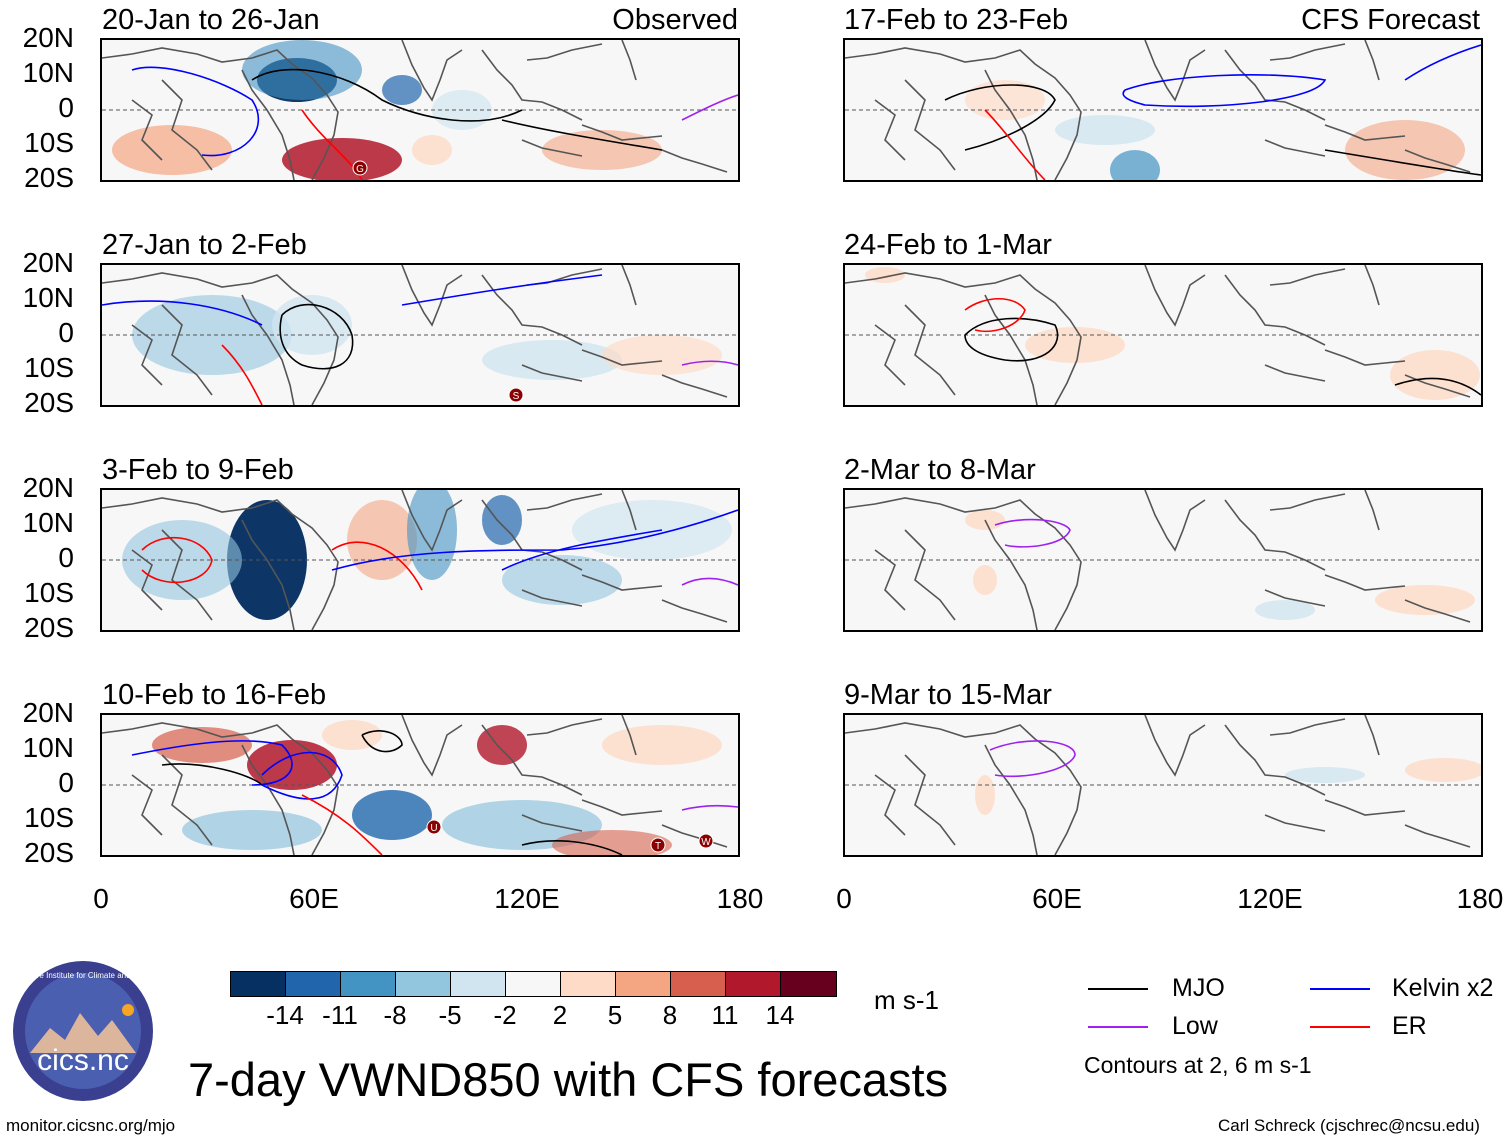  What do you see at coordinates (49, 817) in the screenshot?
I see `y-label-row3-3: 10S` at bounding box center [49, 817].